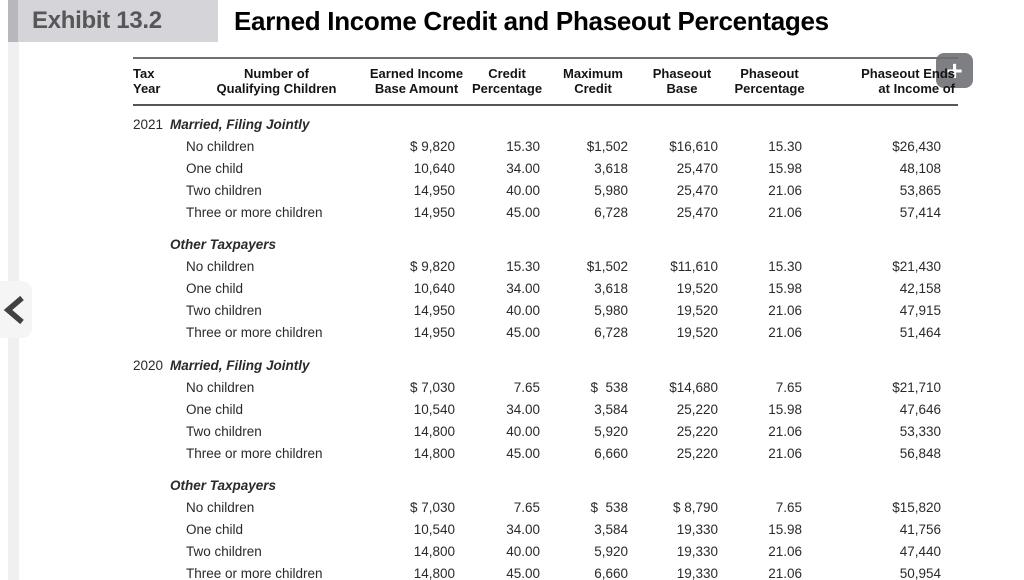 The image size is (1024, 580). What do you see at coordinates (682, 88) in the screenshot?
I see `header-line: Base` at bounding box center [682, 88].